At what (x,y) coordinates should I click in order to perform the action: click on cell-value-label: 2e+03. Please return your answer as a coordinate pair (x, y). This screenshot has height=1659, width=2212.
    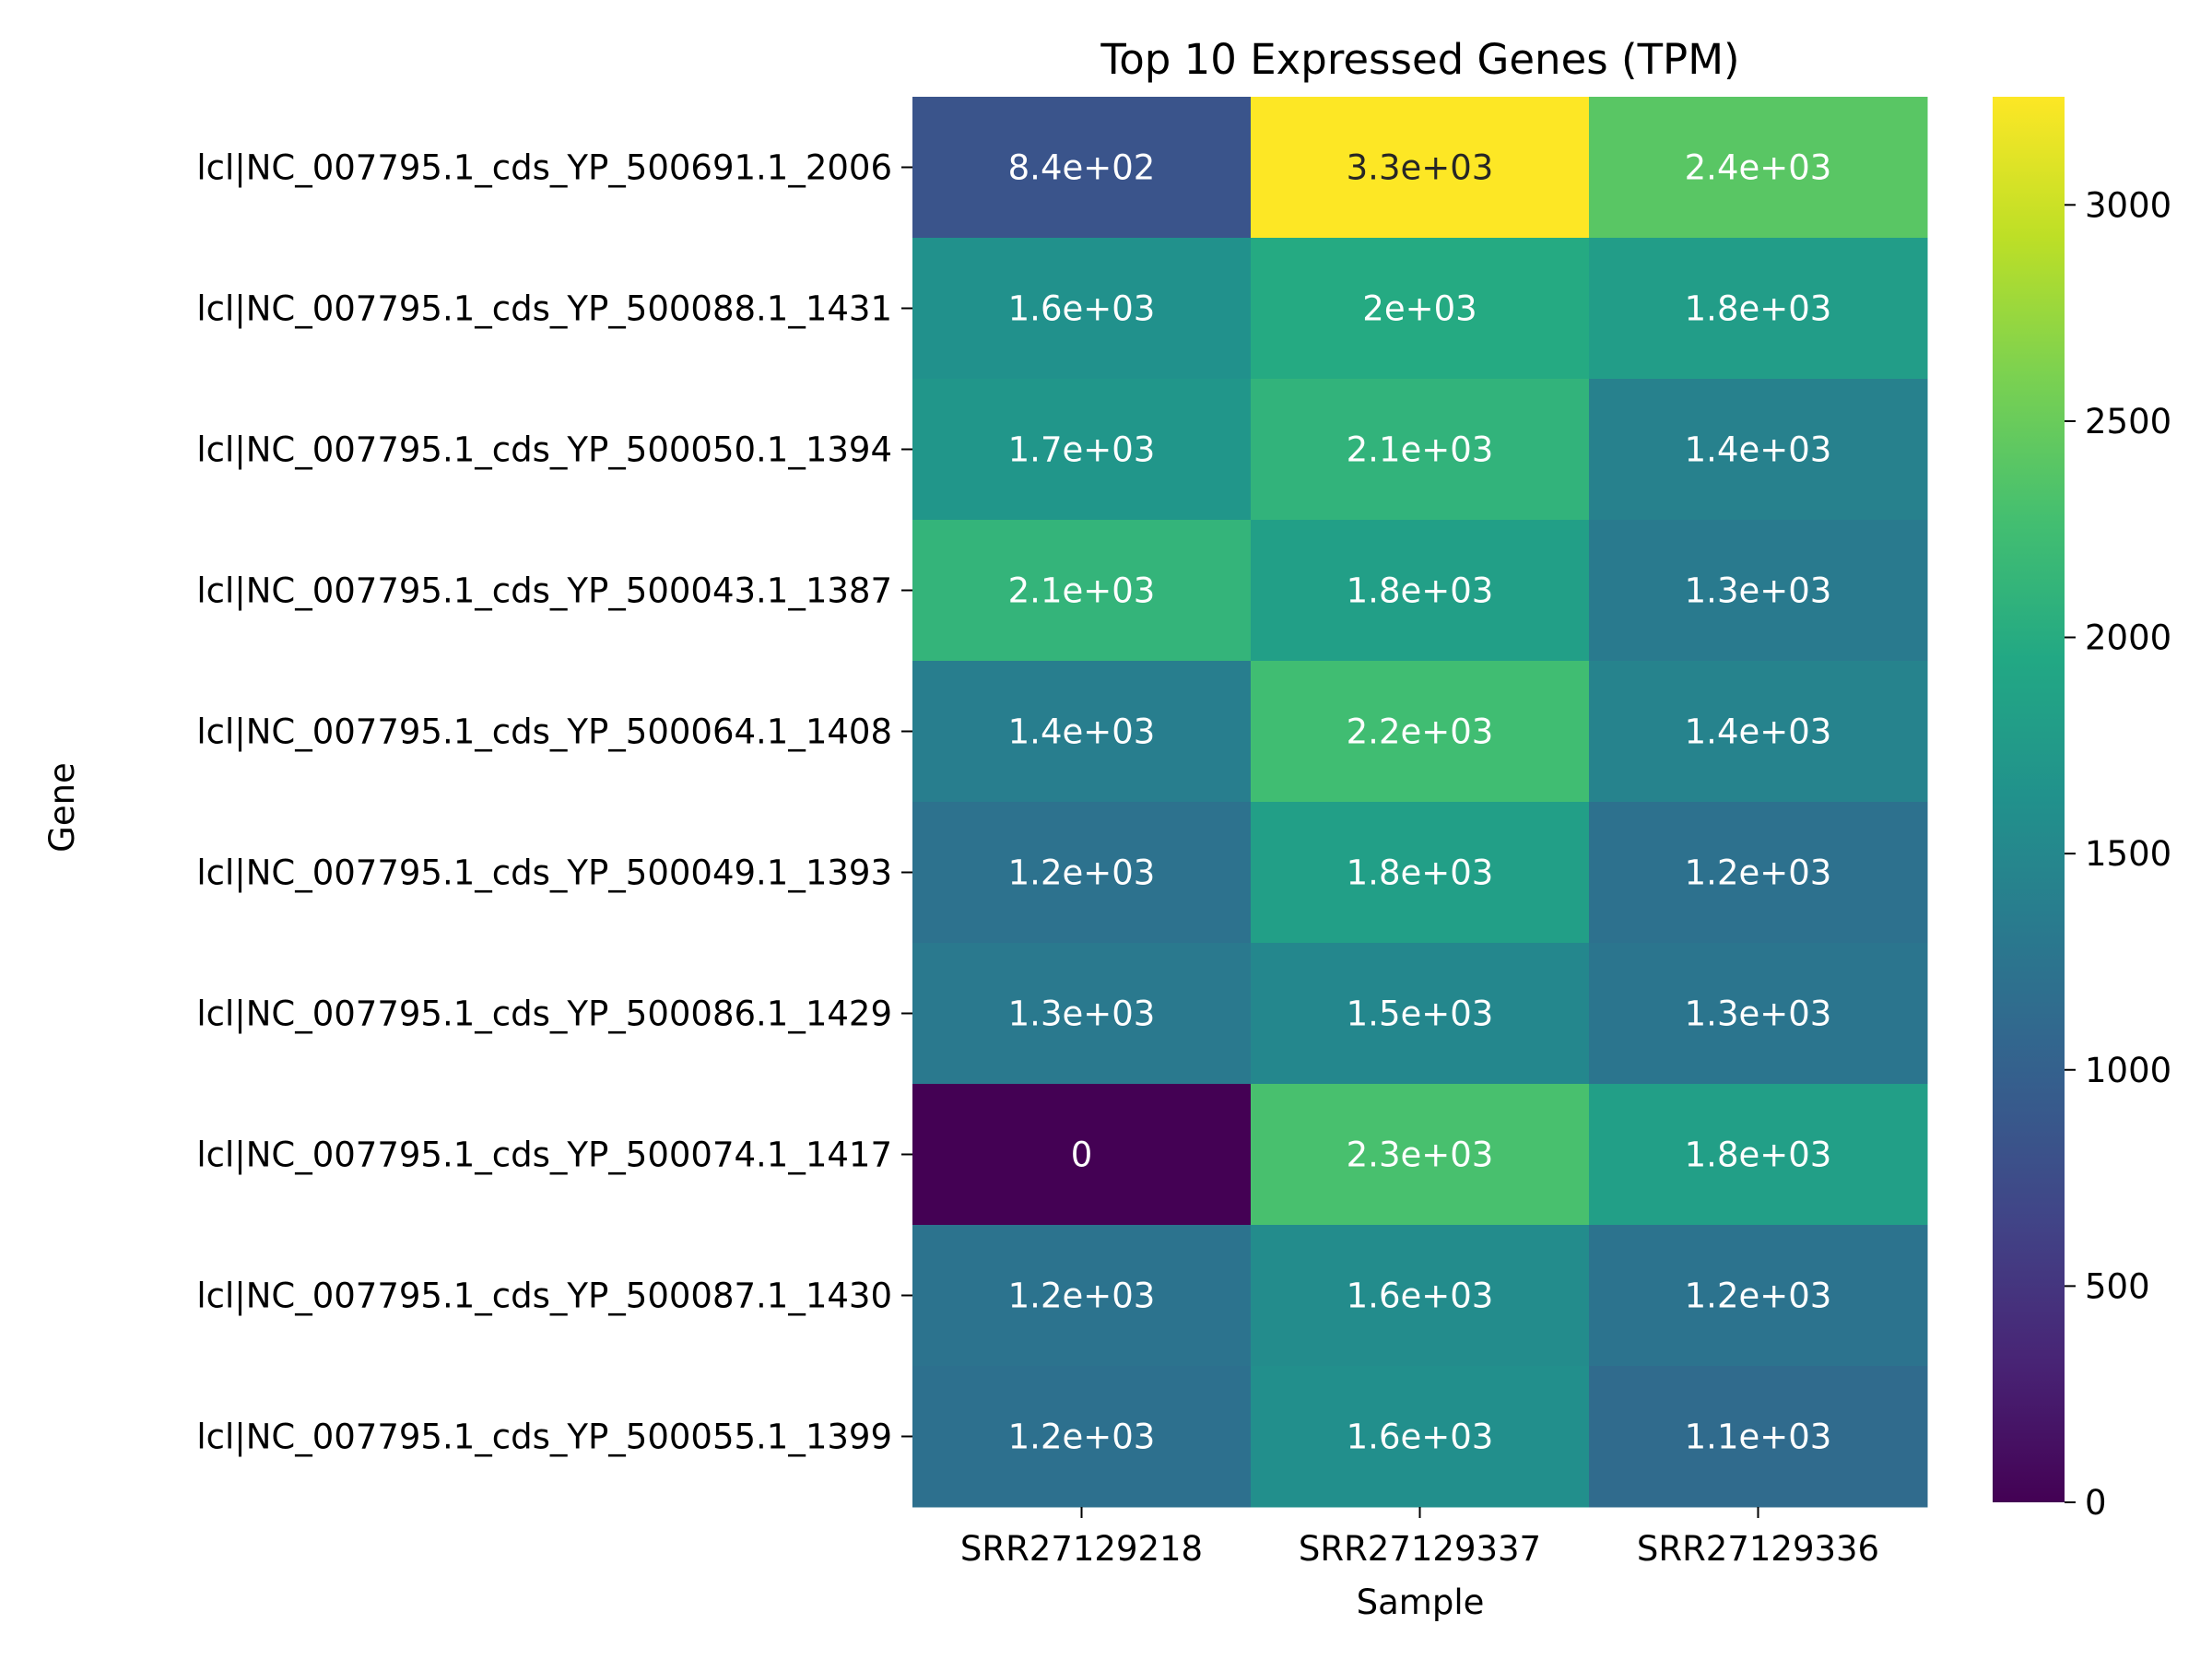
    Looking at the image, I should click on (1419, 309).